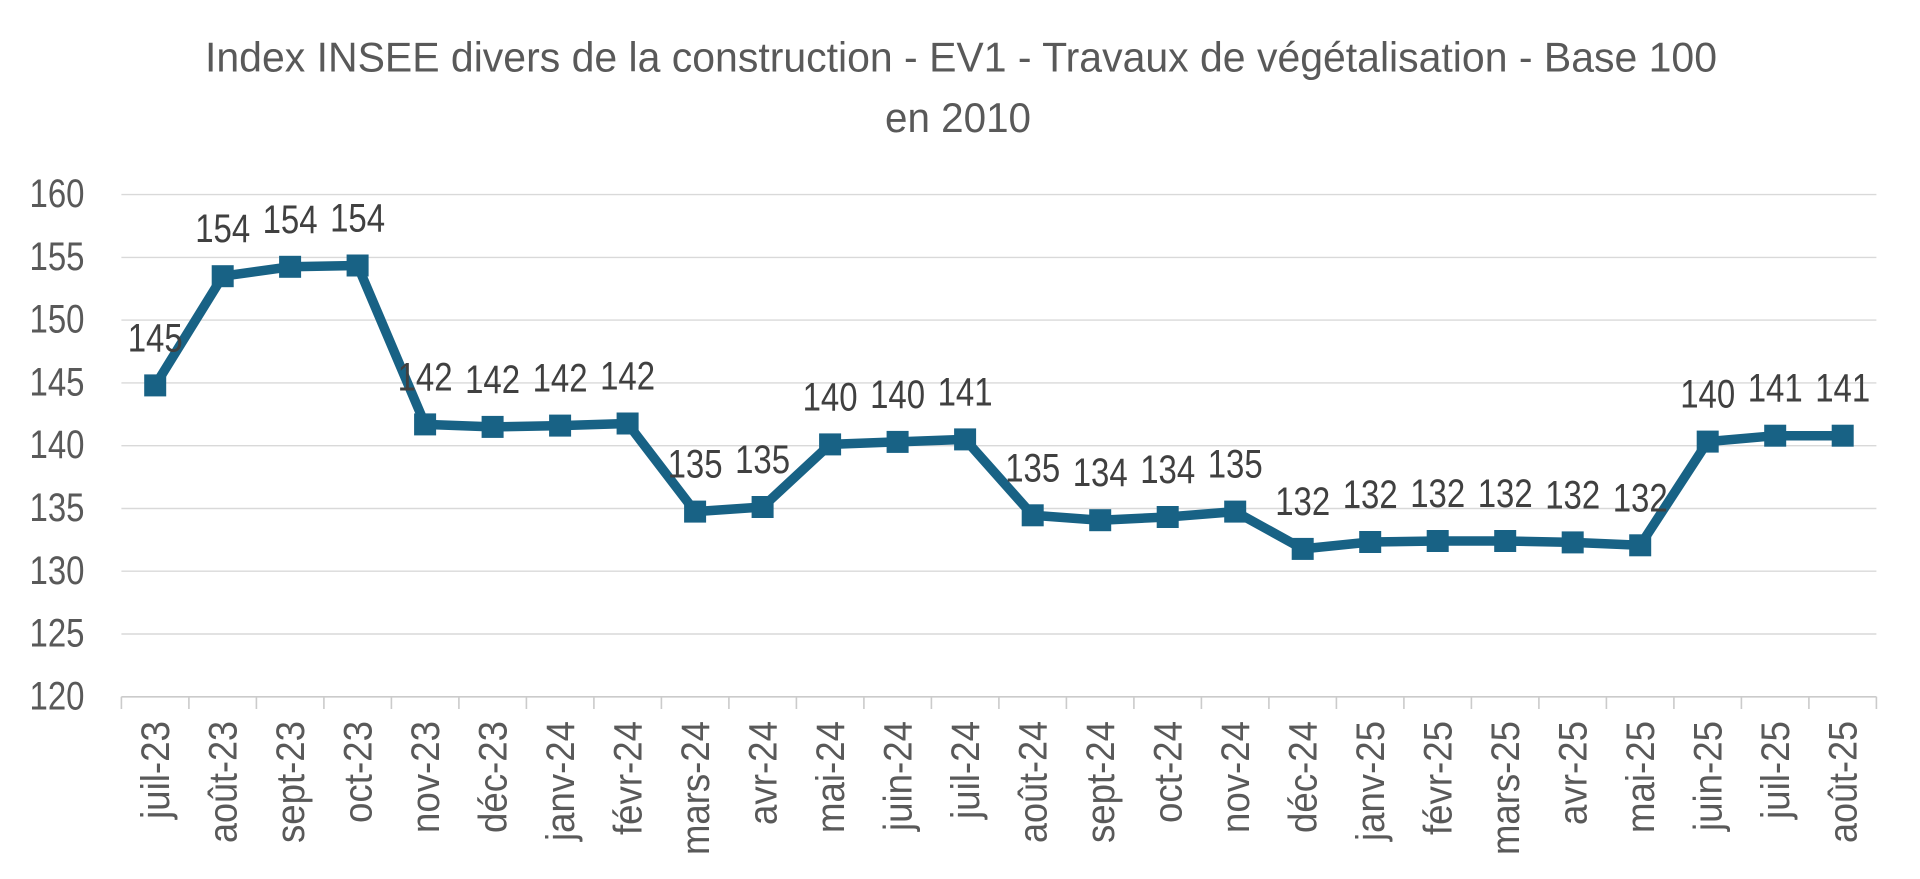 The image size is (1920, 879). I want to click on svg-text: sept-23, so click(291, 782).